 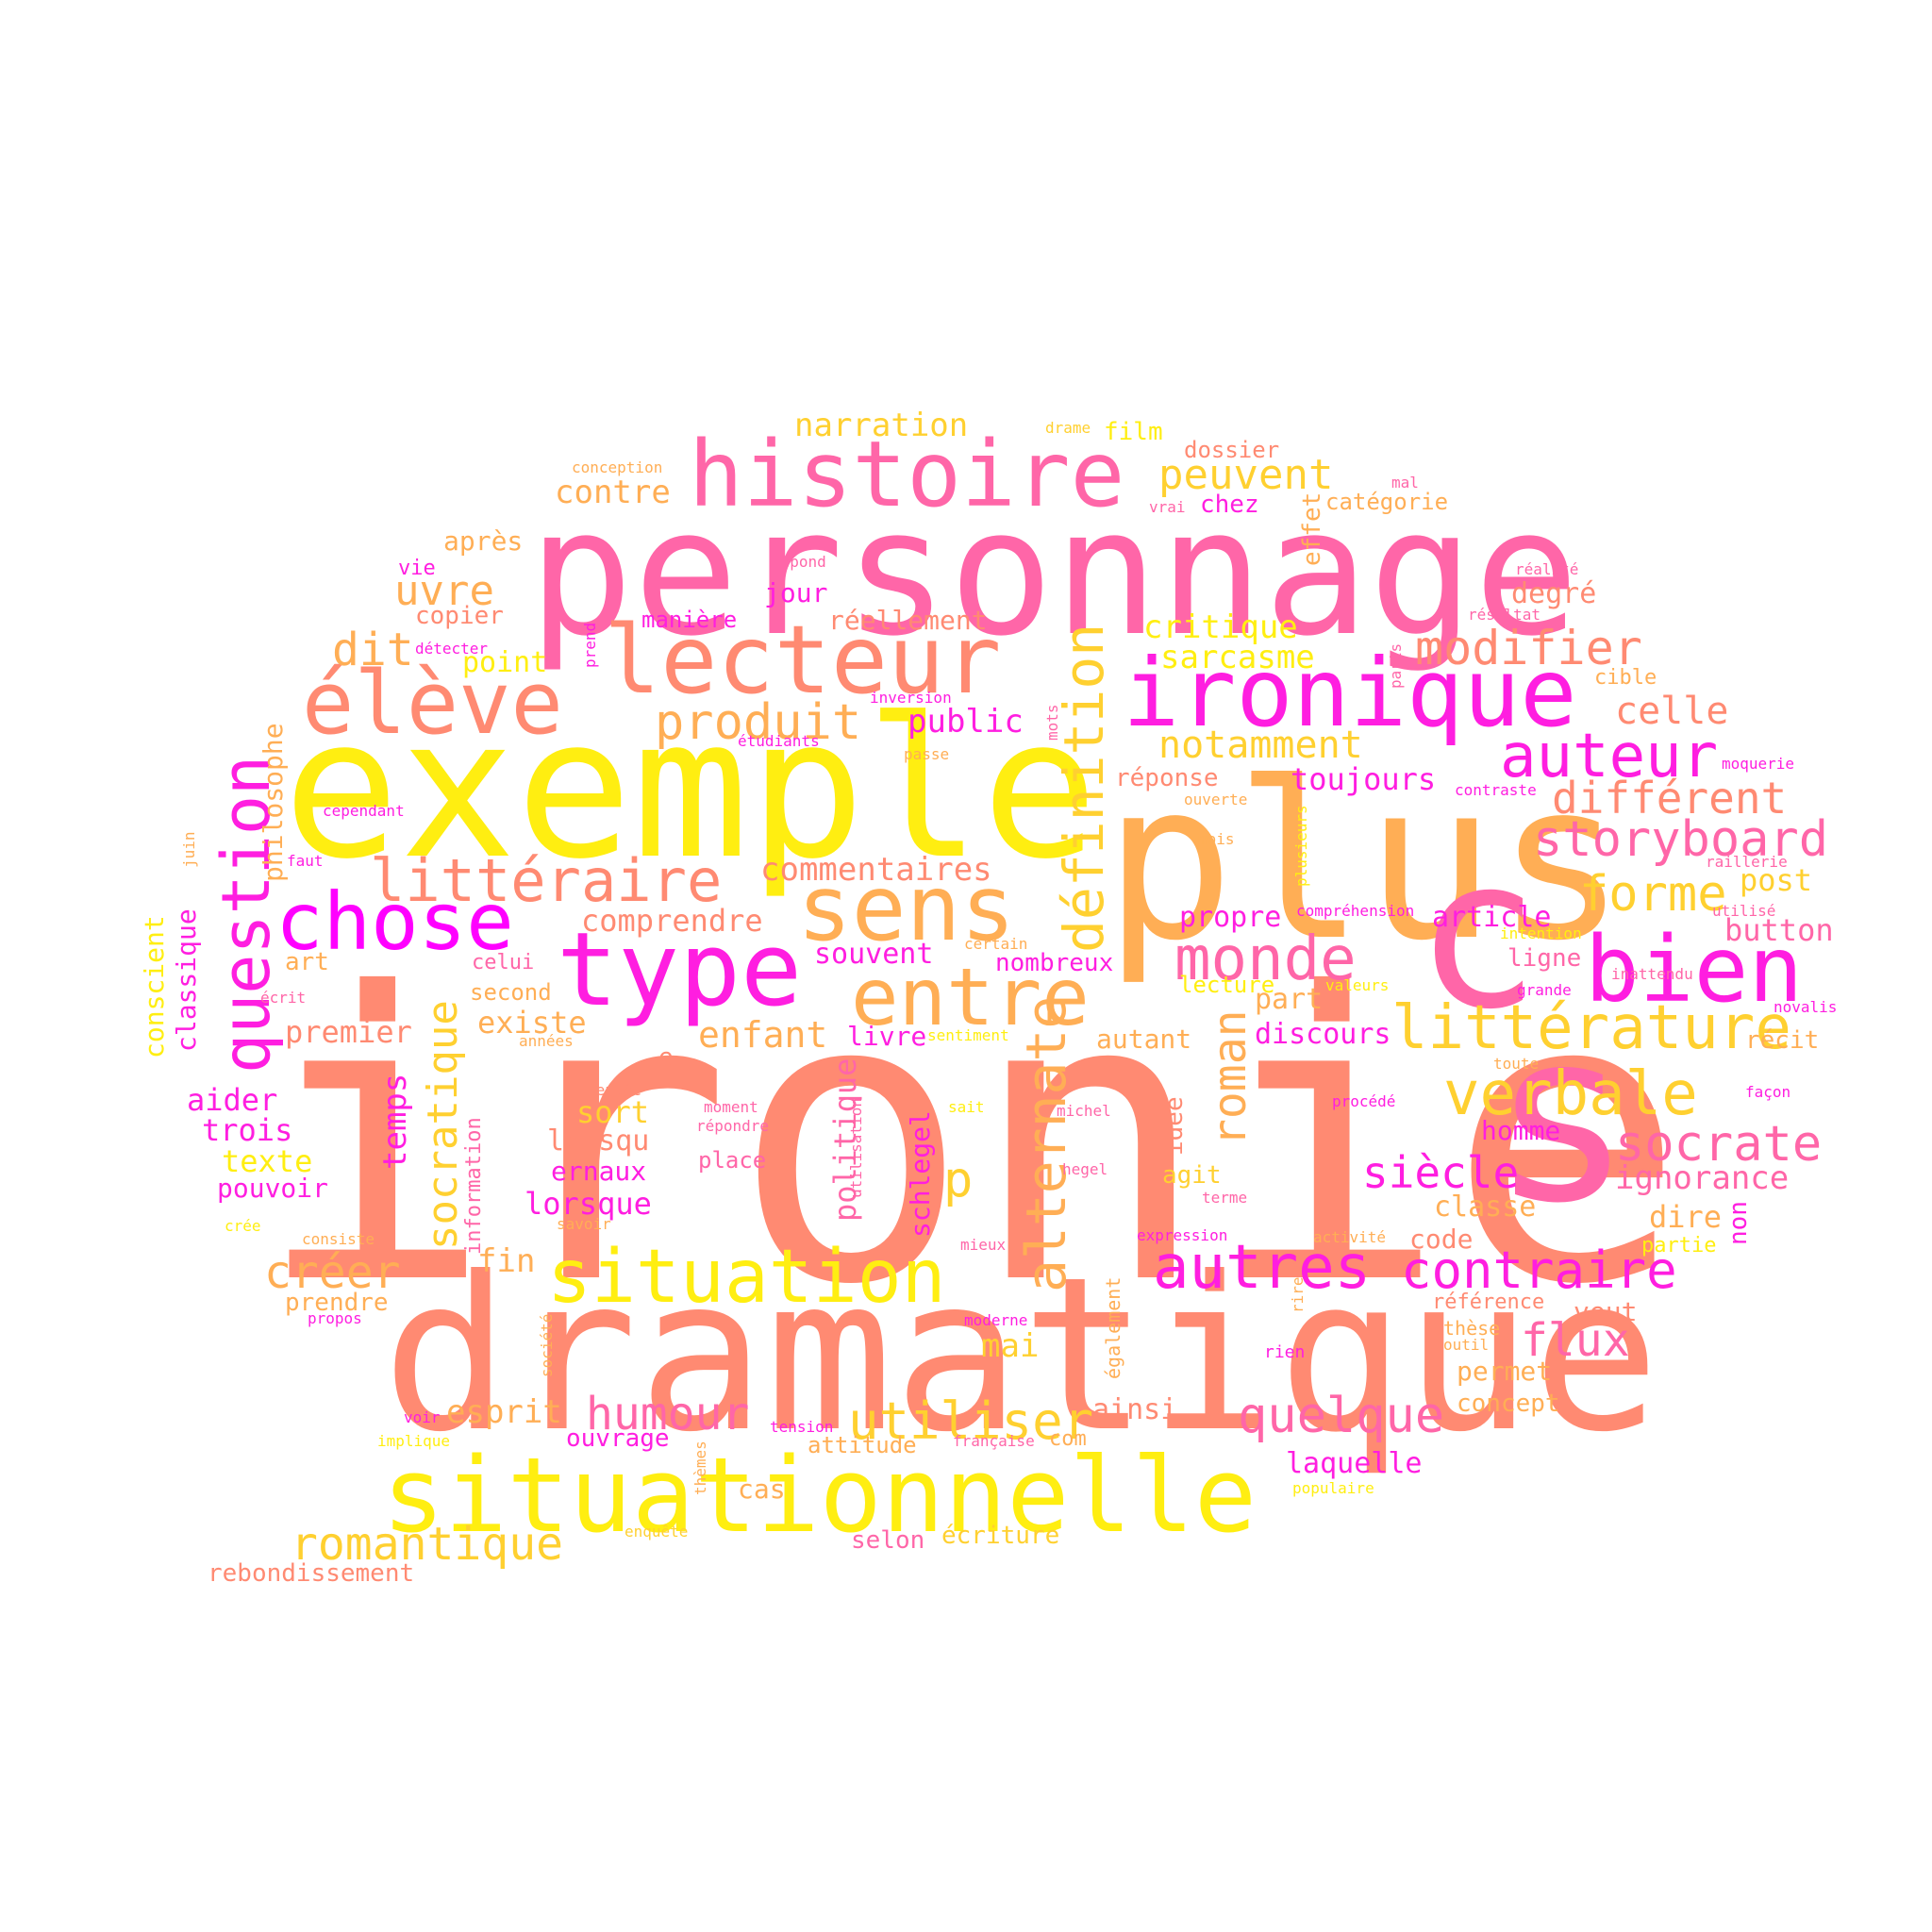 What do you see at coordinates (971, 997) in the screenshot?
I see `word-entre: entre` at bounding box center [971, 997].